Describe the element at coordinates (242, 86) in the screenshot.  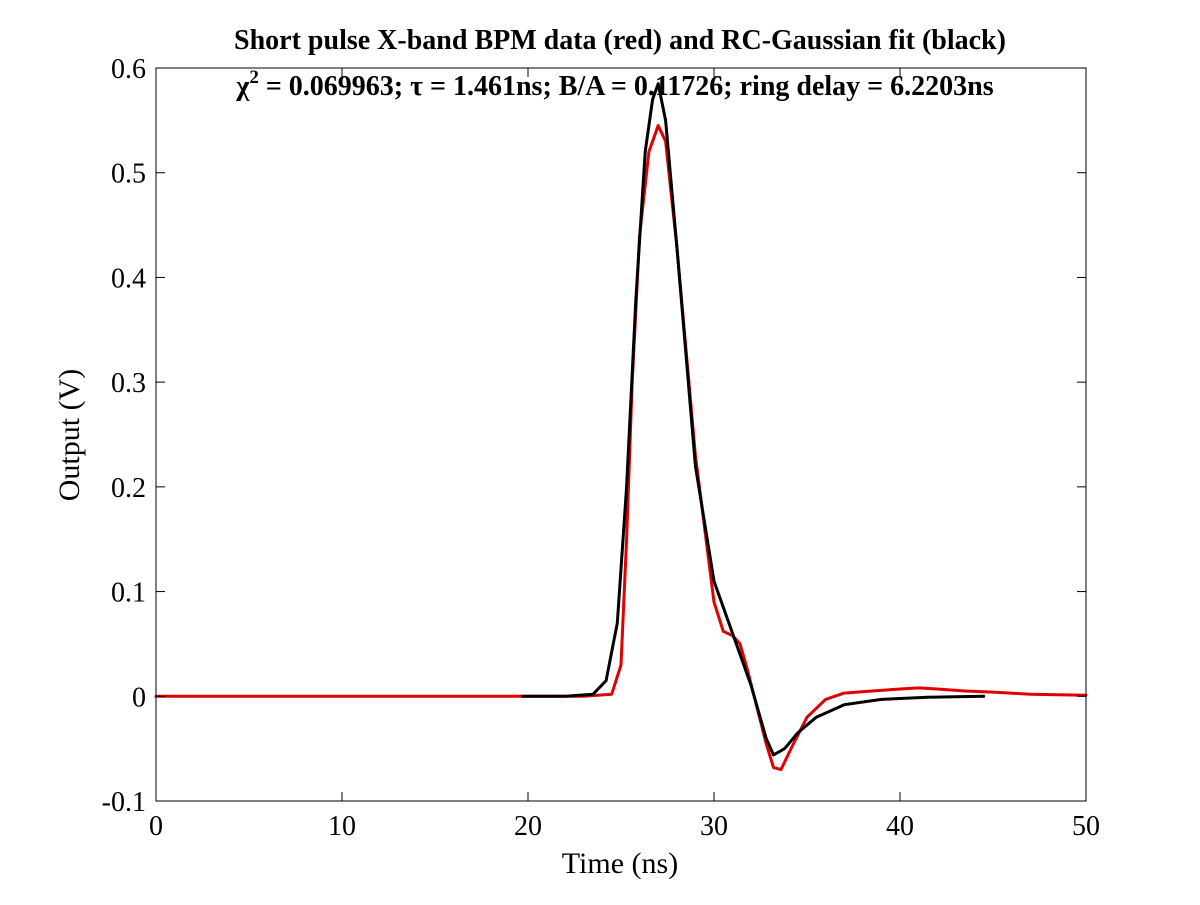
I see `chi-symbol: χ` at that location.